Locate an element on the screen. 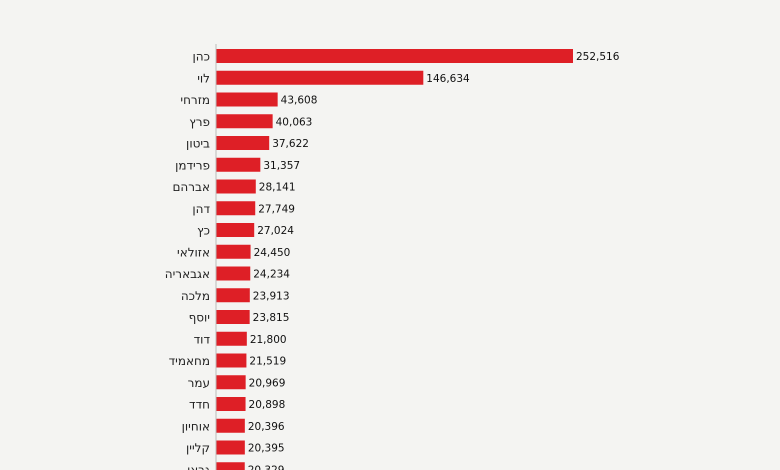  category-label: עמר is located at coordinates (199, 383).